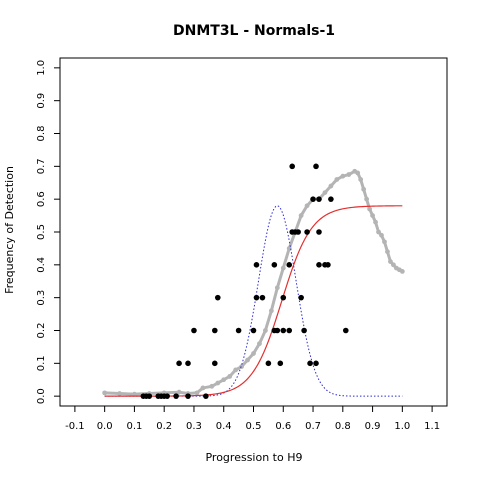 This screenshot has width=480, height=480. What do you see at coordinates (313, 426) in the screenshot?
I see `x-tick-label: 0.7` at bounding box center [313, 426].